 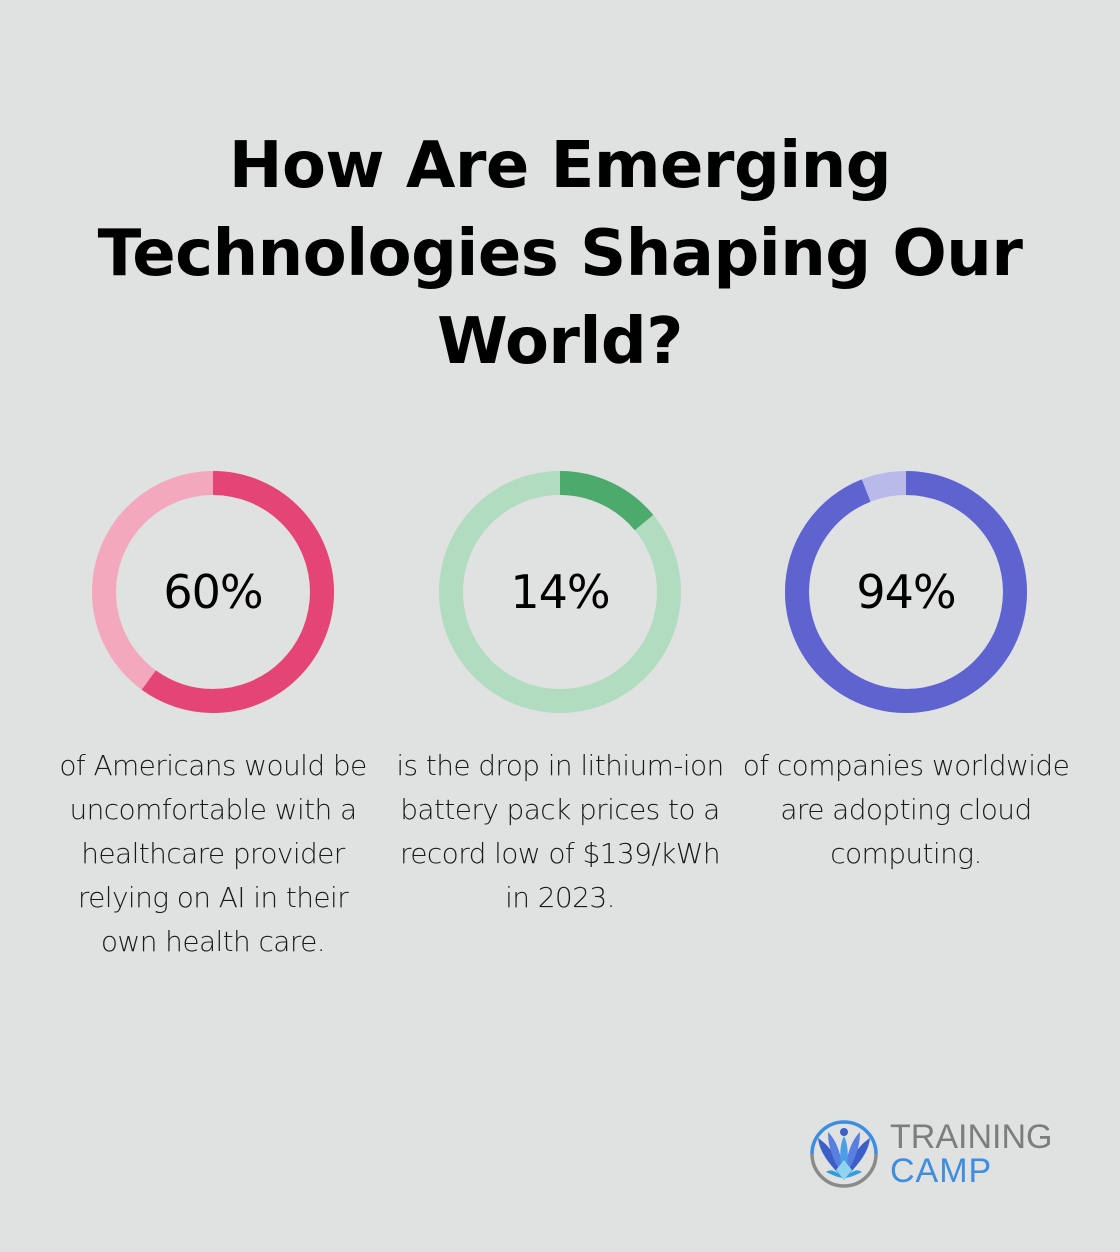 I want to click on stat-value: 60%, so click(x=213, y=592).